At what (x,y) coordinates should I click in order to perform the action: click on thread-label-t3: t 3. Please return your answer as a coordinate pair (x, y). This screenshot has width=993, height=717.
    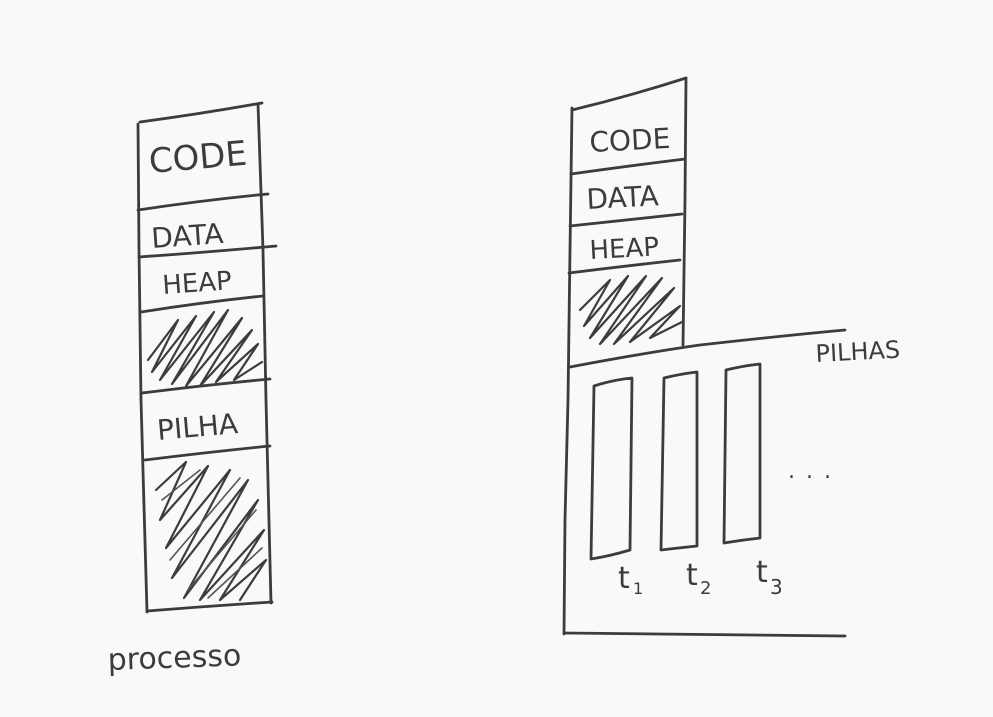
    Looking at the image, I should click on (769, 577).